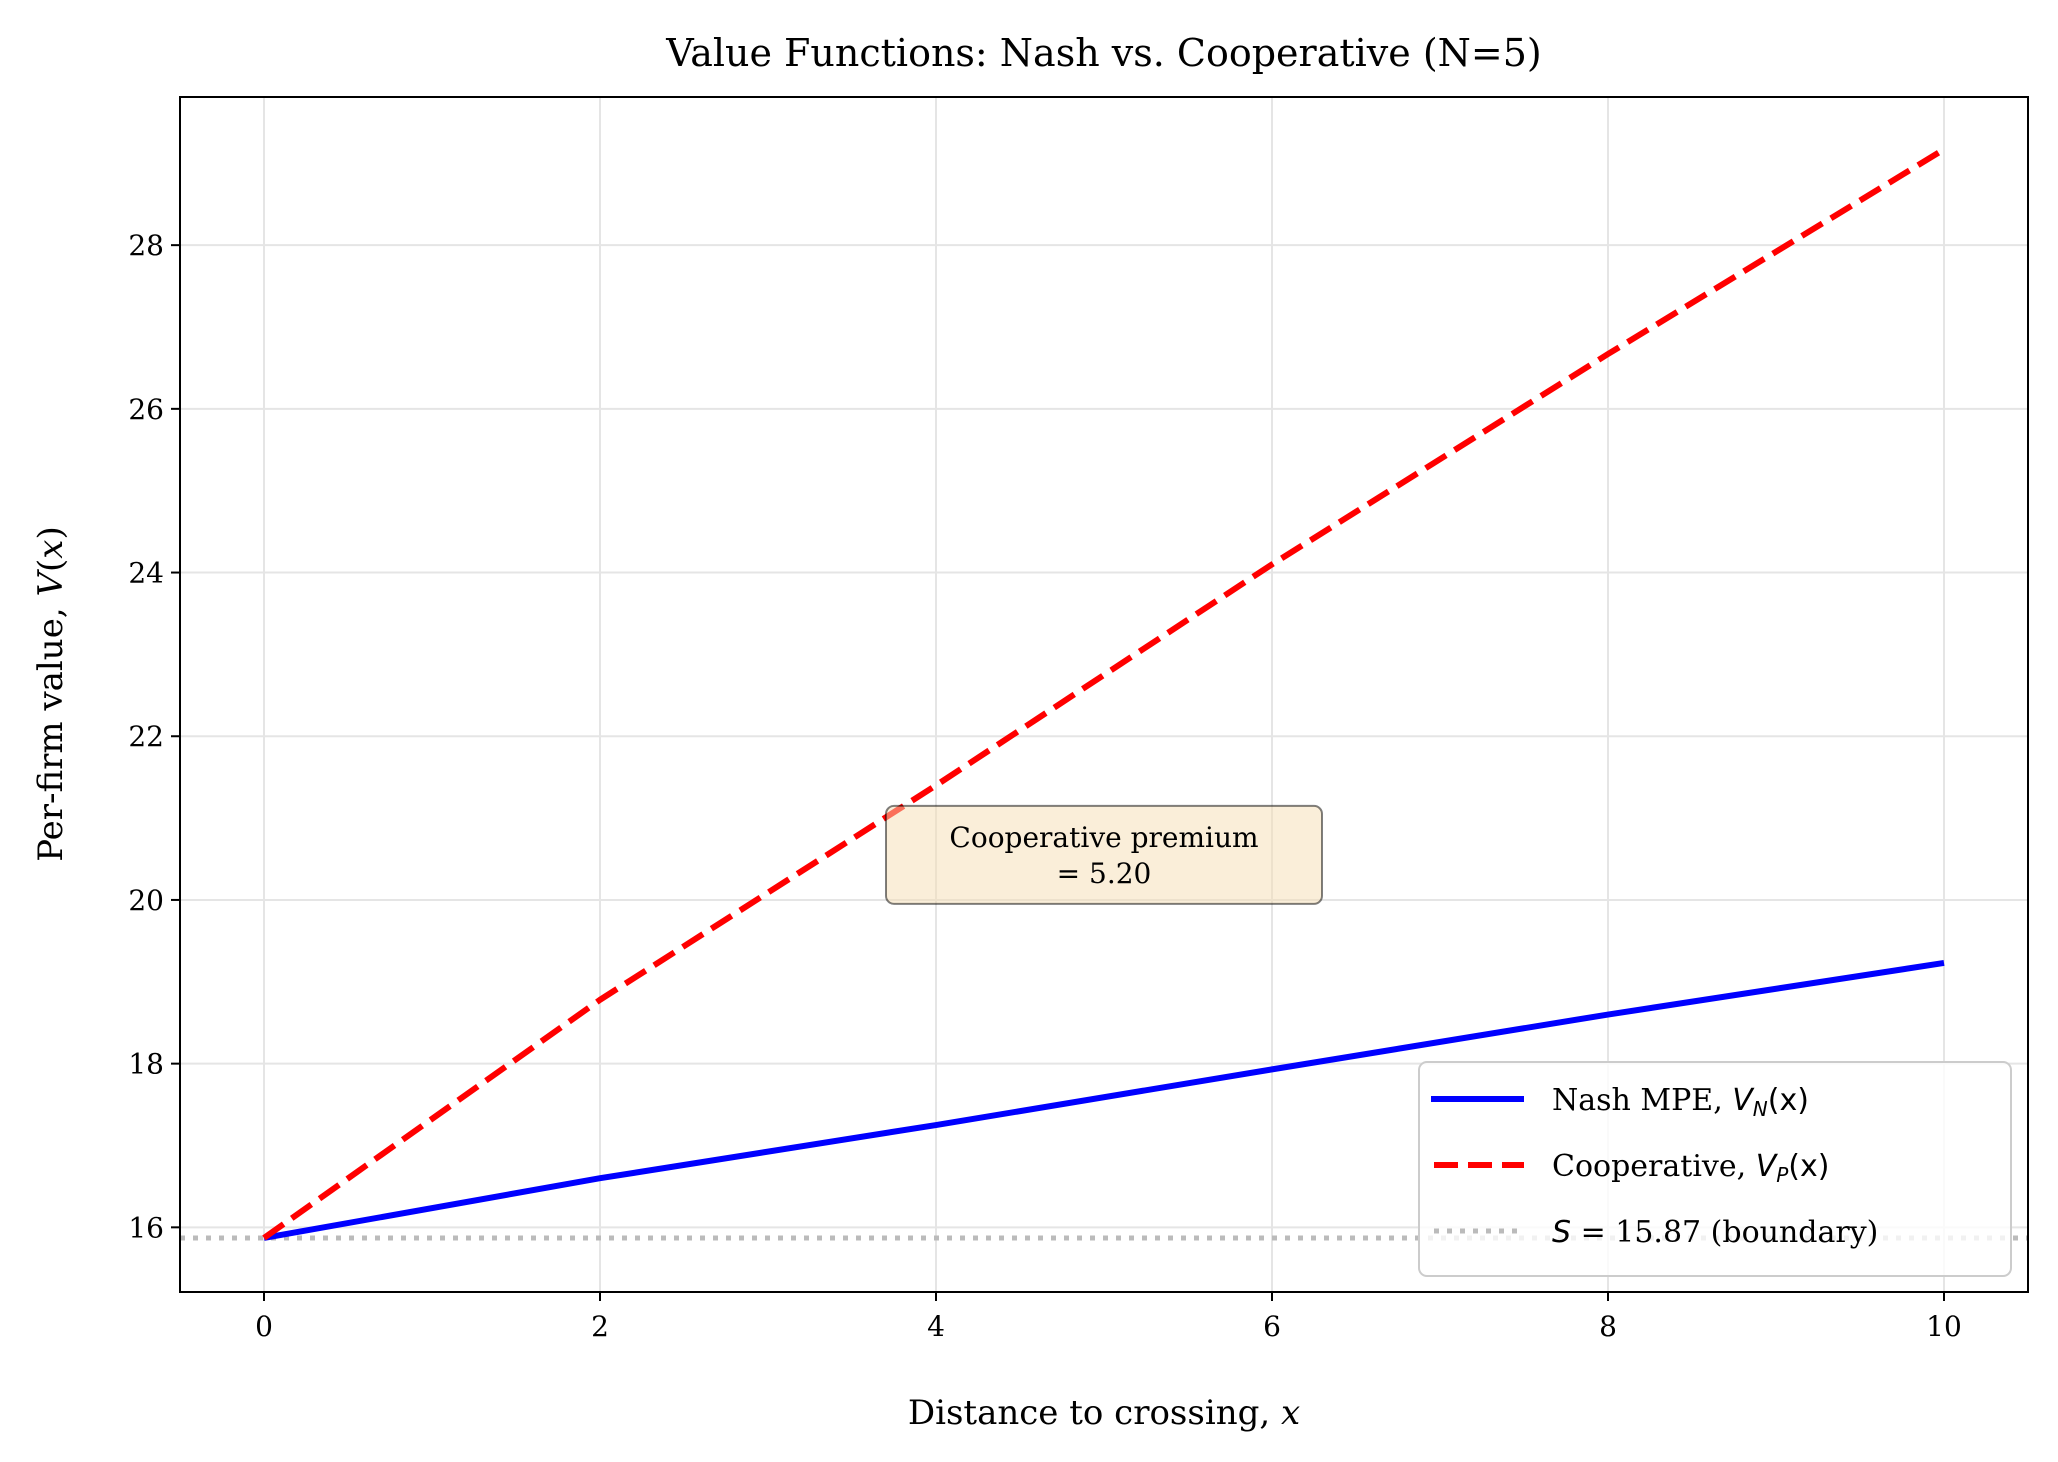 This screenshot has width=2058, height=1462. Describe the element at coordinates (1608, 1326) in the screenshot. I see `x-tick-label: 8` at that location.